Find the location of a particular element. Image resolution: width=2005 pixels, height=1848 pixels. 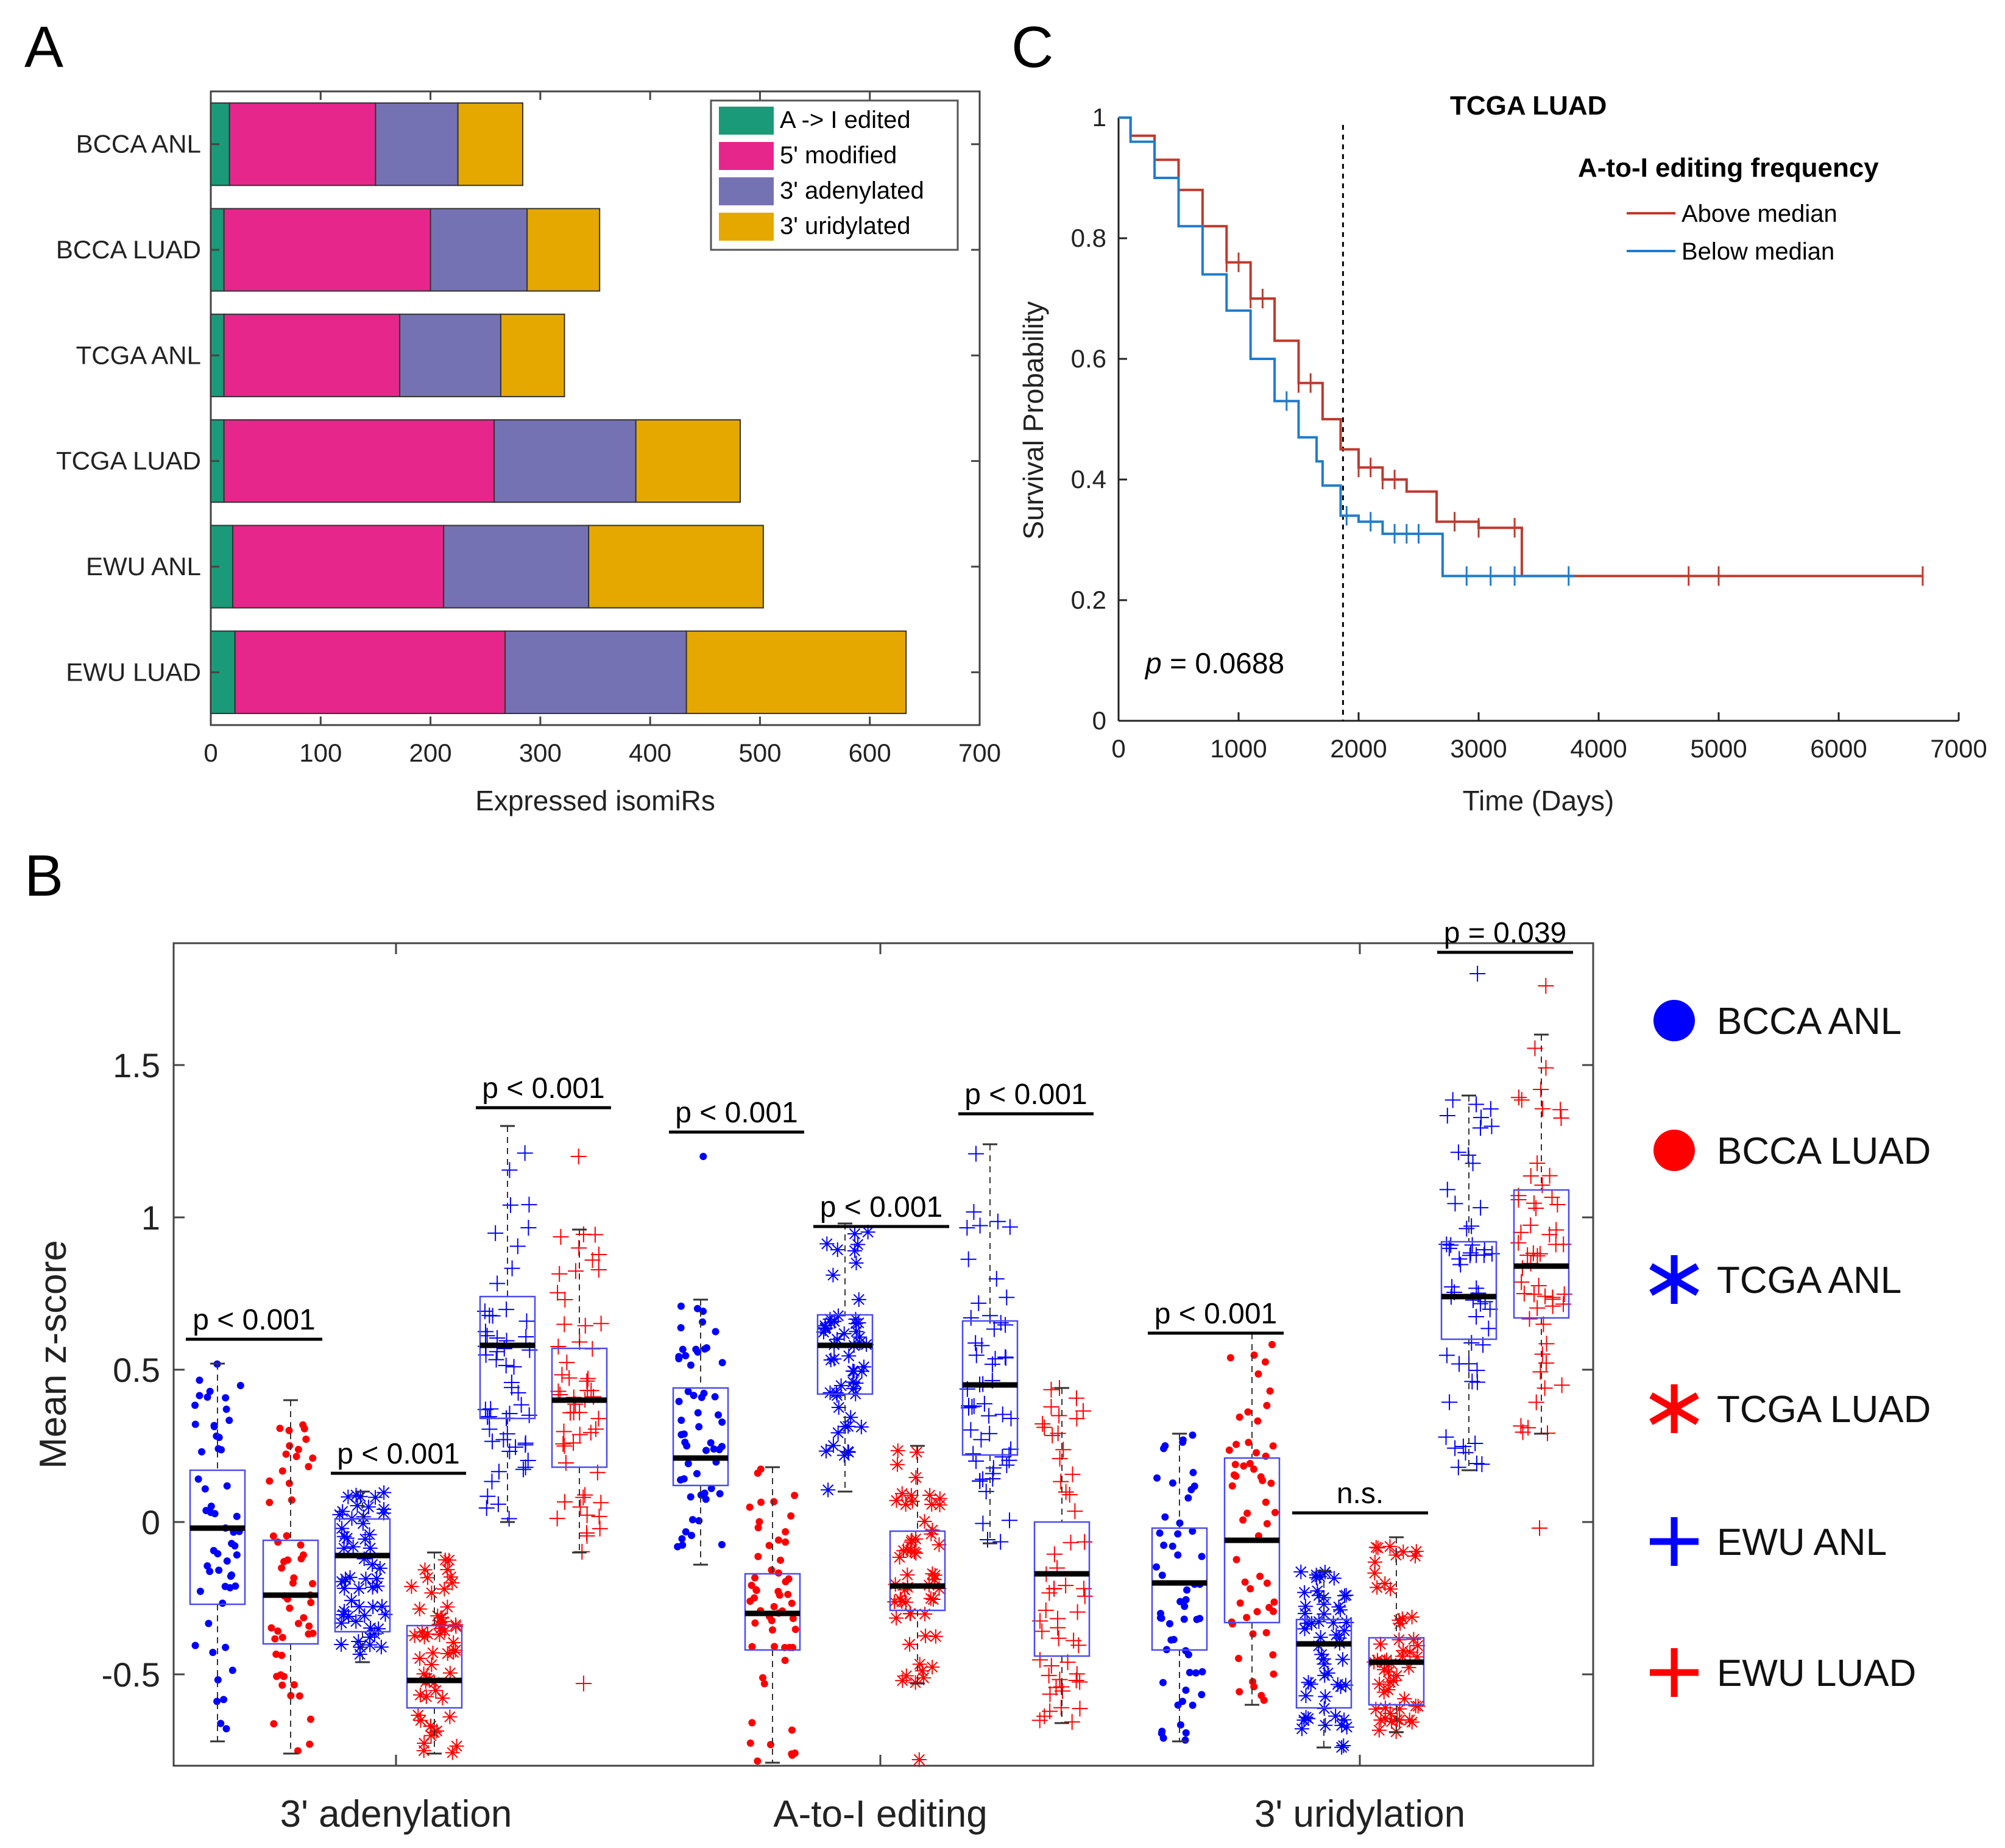

x-tick-label: 4000 is located at coordinates (1599, 748).